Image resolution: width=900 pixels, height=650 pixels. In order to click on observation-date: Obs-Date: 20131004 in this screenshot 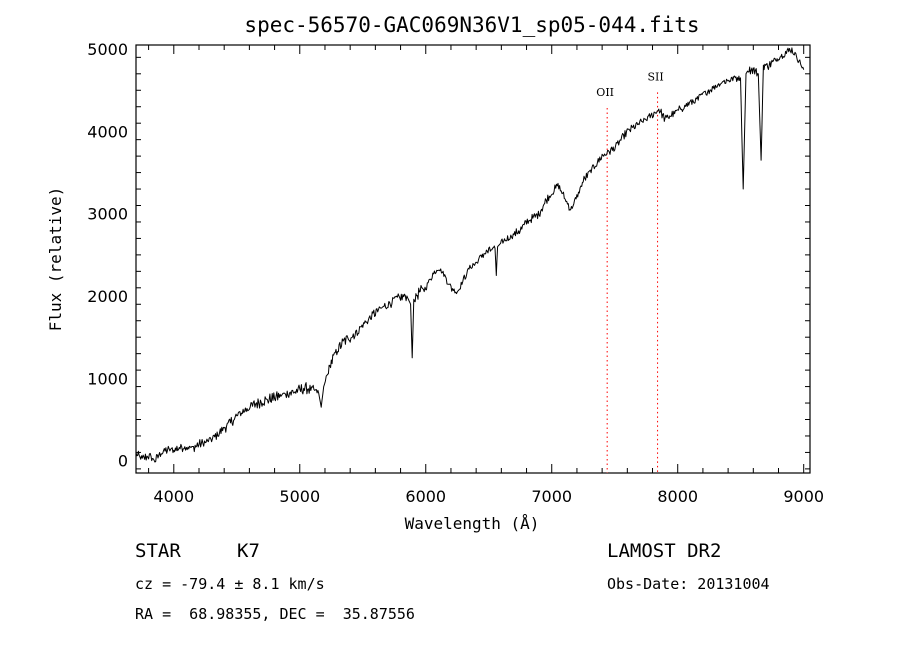, I will do `click(688, 584)`.